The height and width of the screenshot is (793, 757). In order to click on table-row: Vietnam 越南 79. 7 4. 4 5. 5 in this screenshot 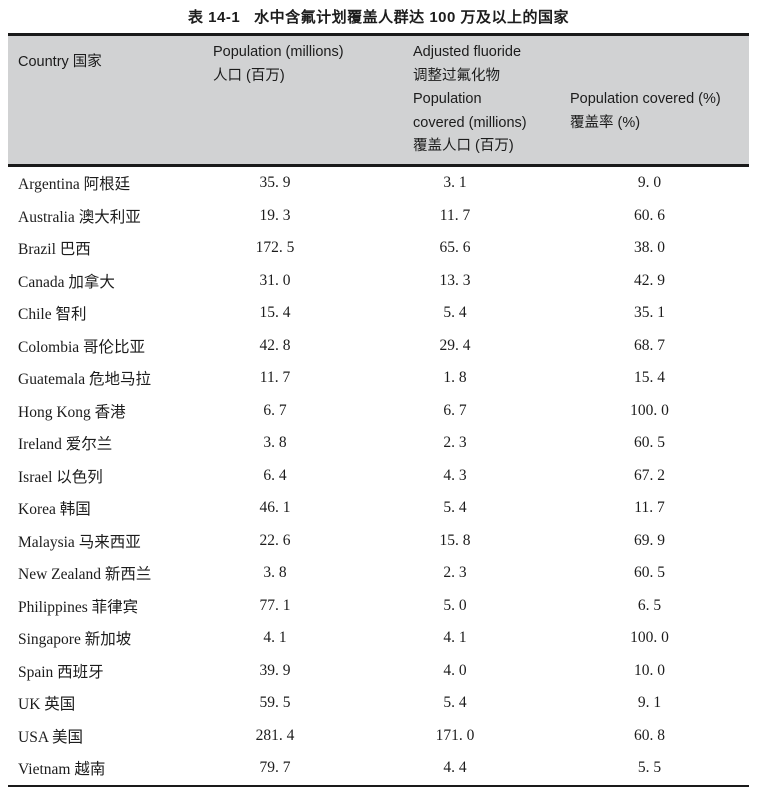, I will do `click(378, 768)`.